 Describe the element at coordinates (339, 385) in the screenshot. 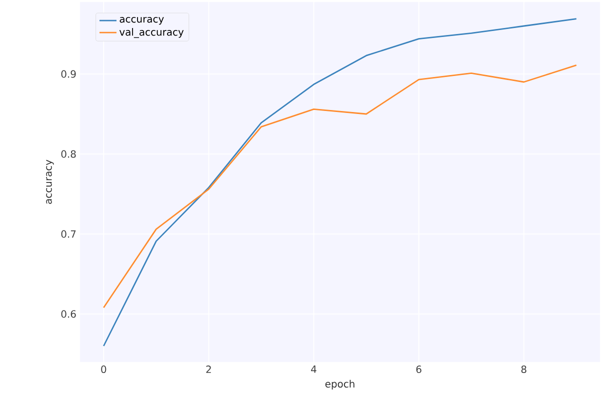

I see `x-axis-title: epoch` at that location.